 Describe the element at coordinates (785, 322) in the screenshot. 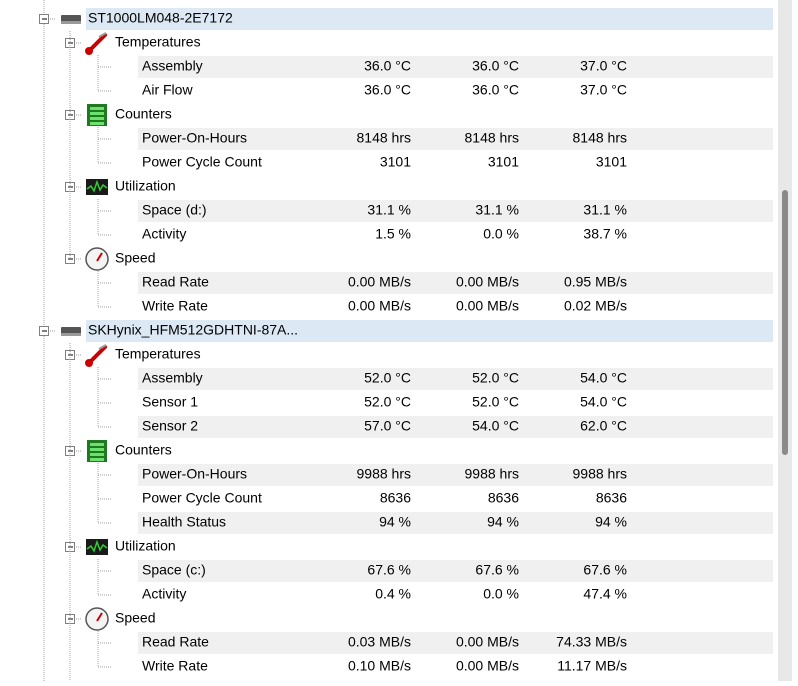

I see `scrollbar-thumb` at that location.